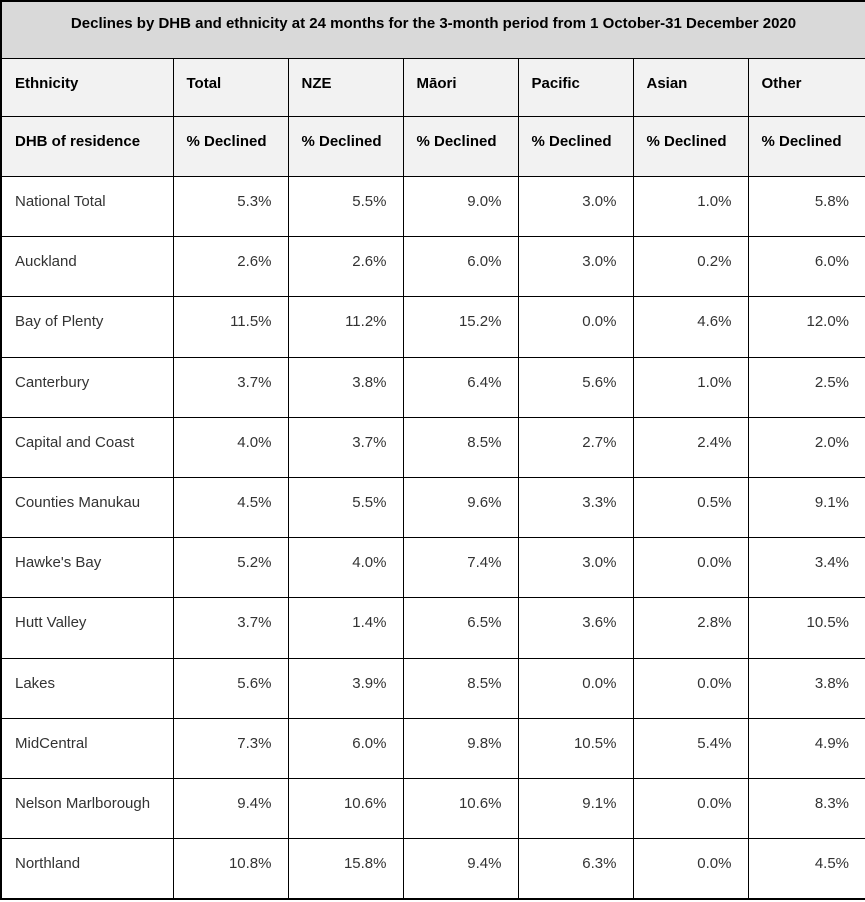 The image size is (865, 902). Describe the element at coordinates (690, 628) in the screenshot. I see `value-cell: 2.8%` at that location.